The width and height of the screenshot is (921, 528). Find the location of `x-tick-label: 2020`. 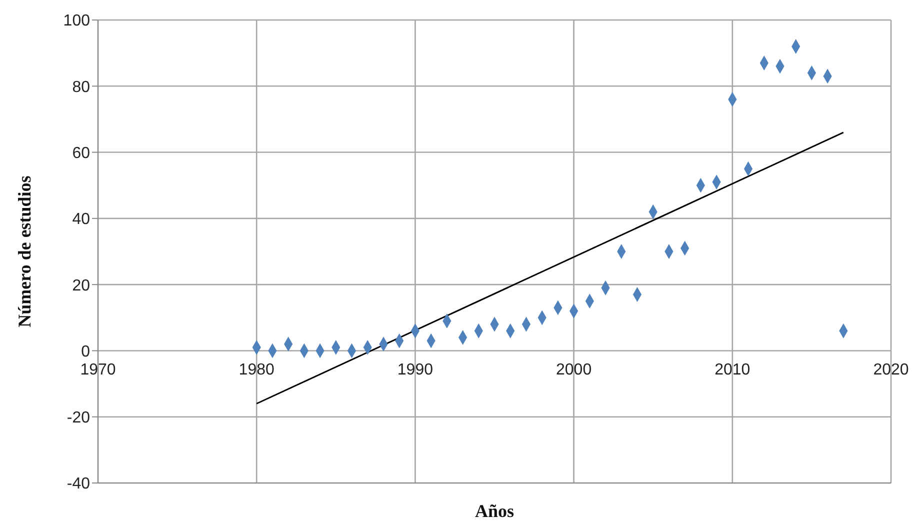

x-tick-label: 2020 is located at coordinates (891, 370).